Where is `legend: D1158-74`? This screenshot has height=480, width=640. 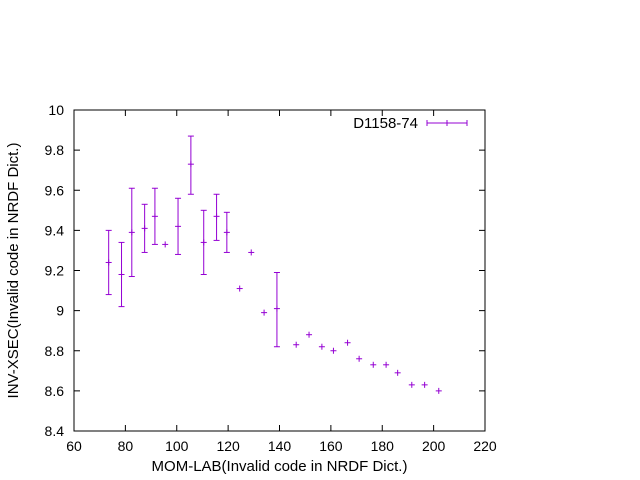 legend: D1158-74 is located at coordinates (410, 123).